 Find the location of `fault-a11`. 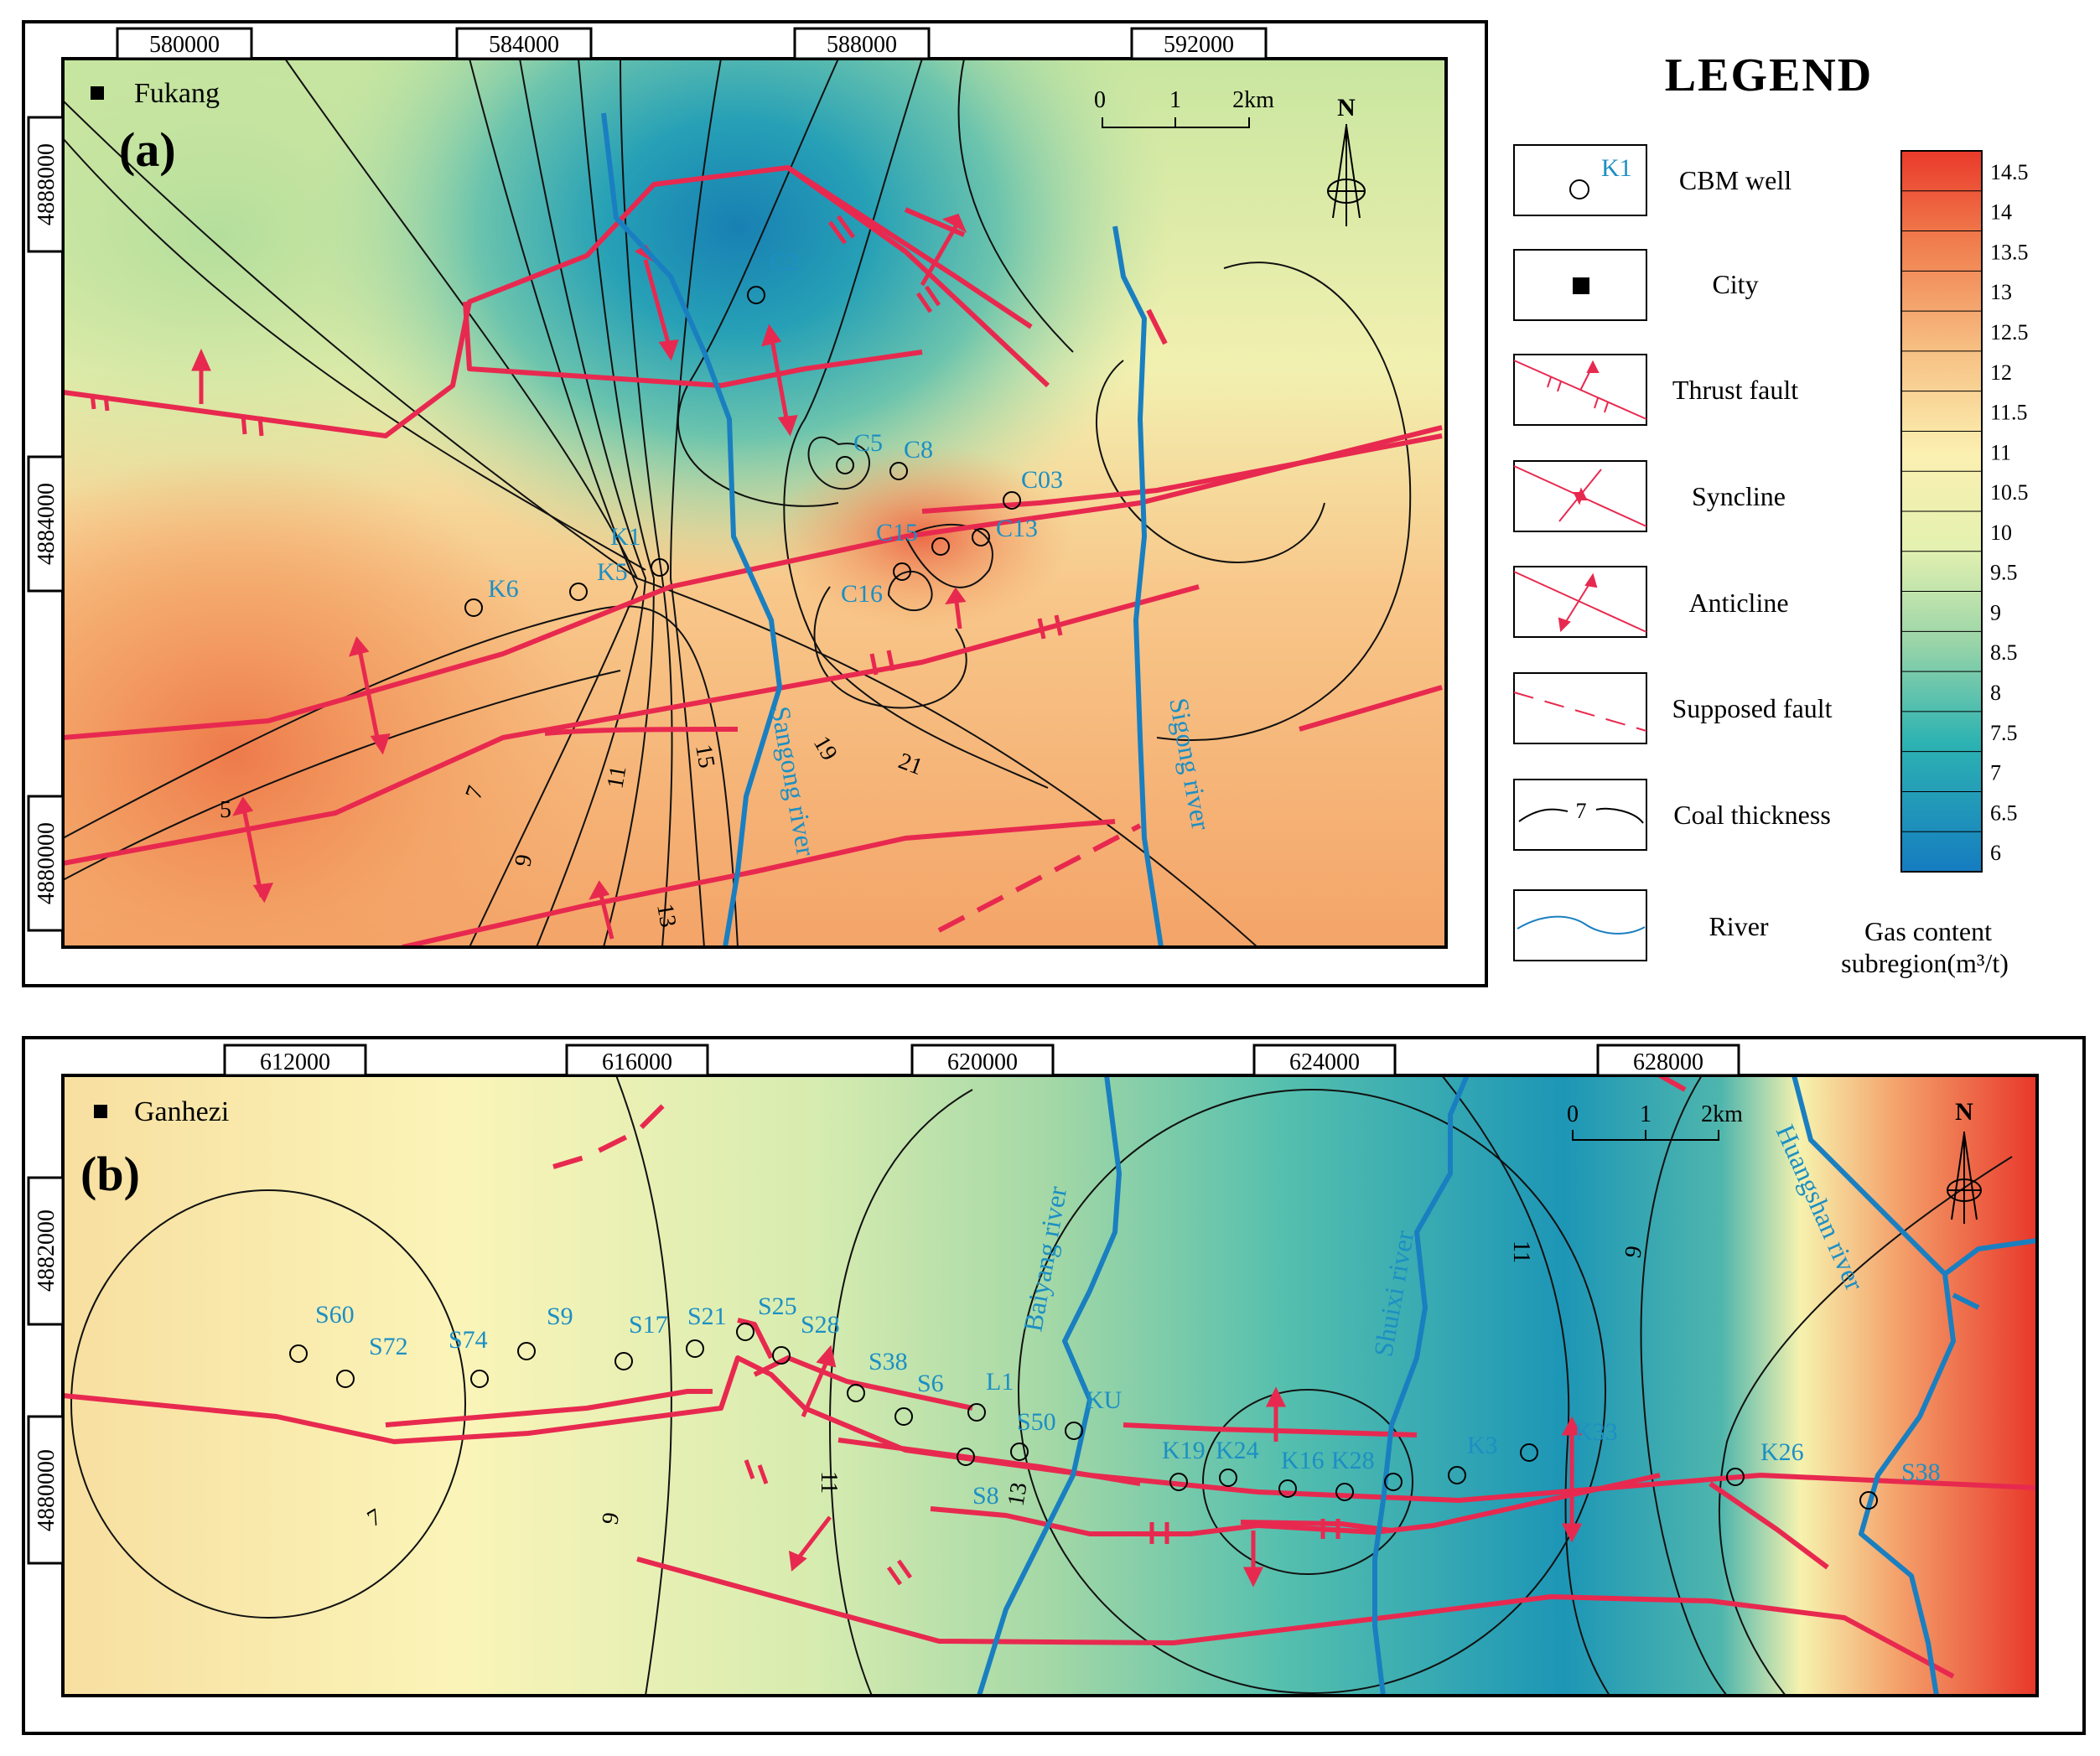

fault-a11 is located at coordinates (1157, 326).